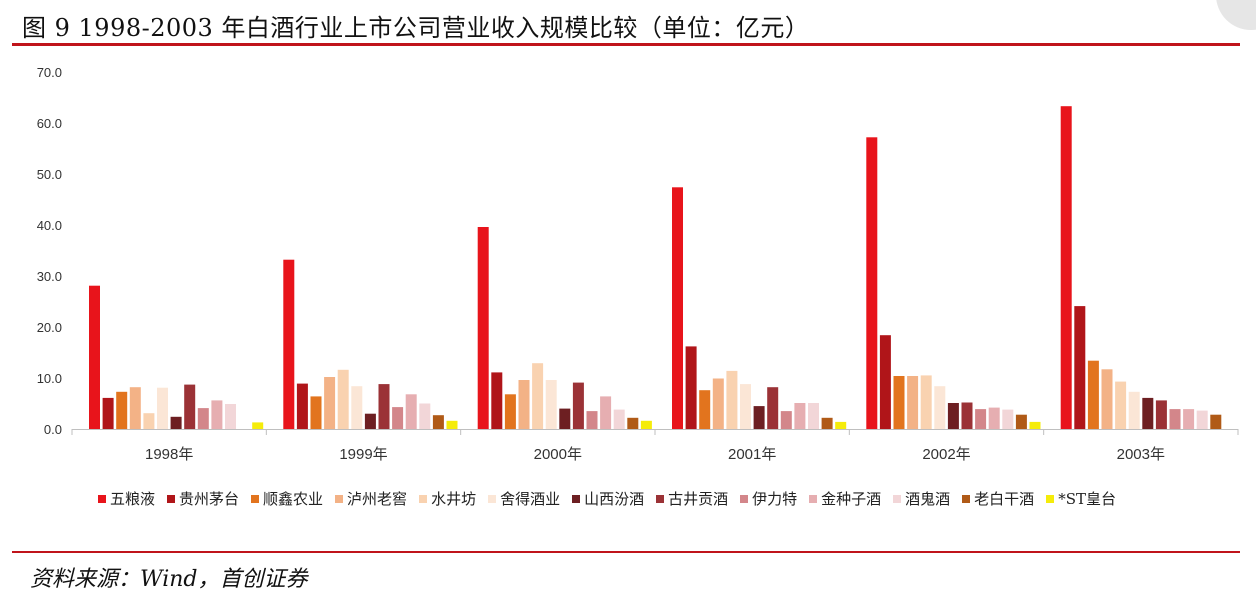 This screenshot has width=1256, height=594. I want to click on x-tick-label: 2001年, so click(752, 454).